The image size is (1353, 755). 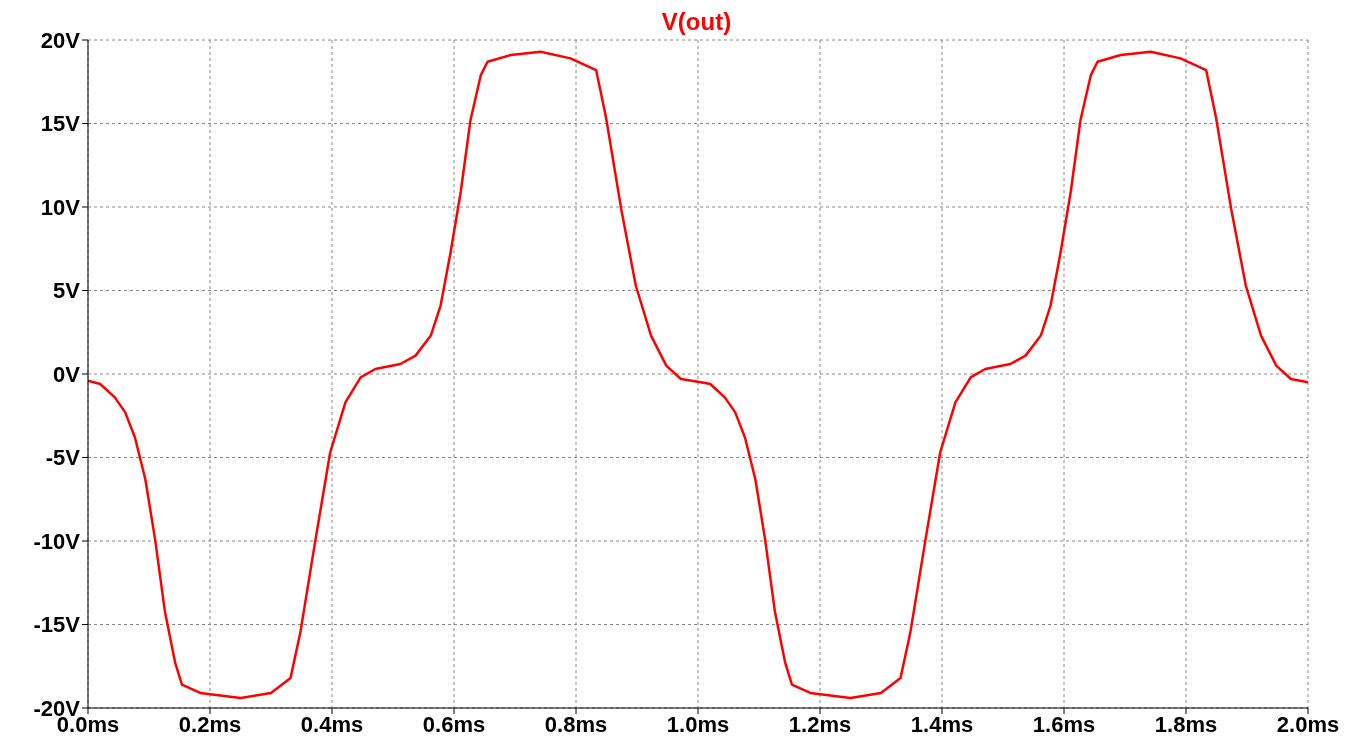 I want to click on x-tick-label: 0.6ms, so click(x=454, y=724).